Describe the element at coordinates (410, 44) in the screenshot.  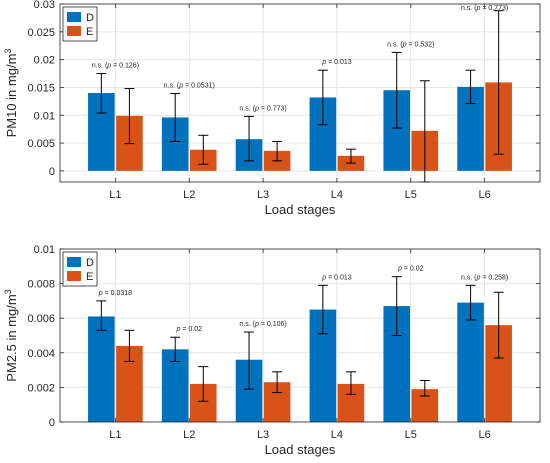
I see `p-value-annotation: n.s. (p = 0.532)` at that location.